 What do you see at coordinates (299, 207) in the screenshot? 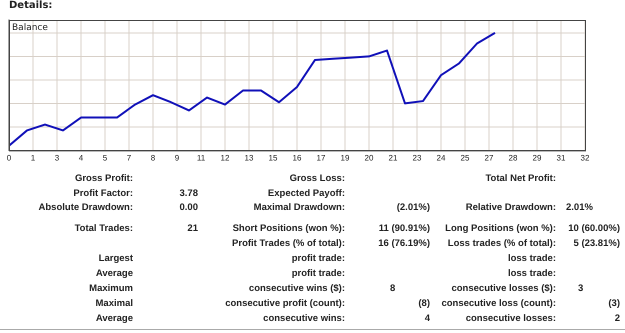
I see `text: Maximal Drawdown:` at bounding box center [299, 207].